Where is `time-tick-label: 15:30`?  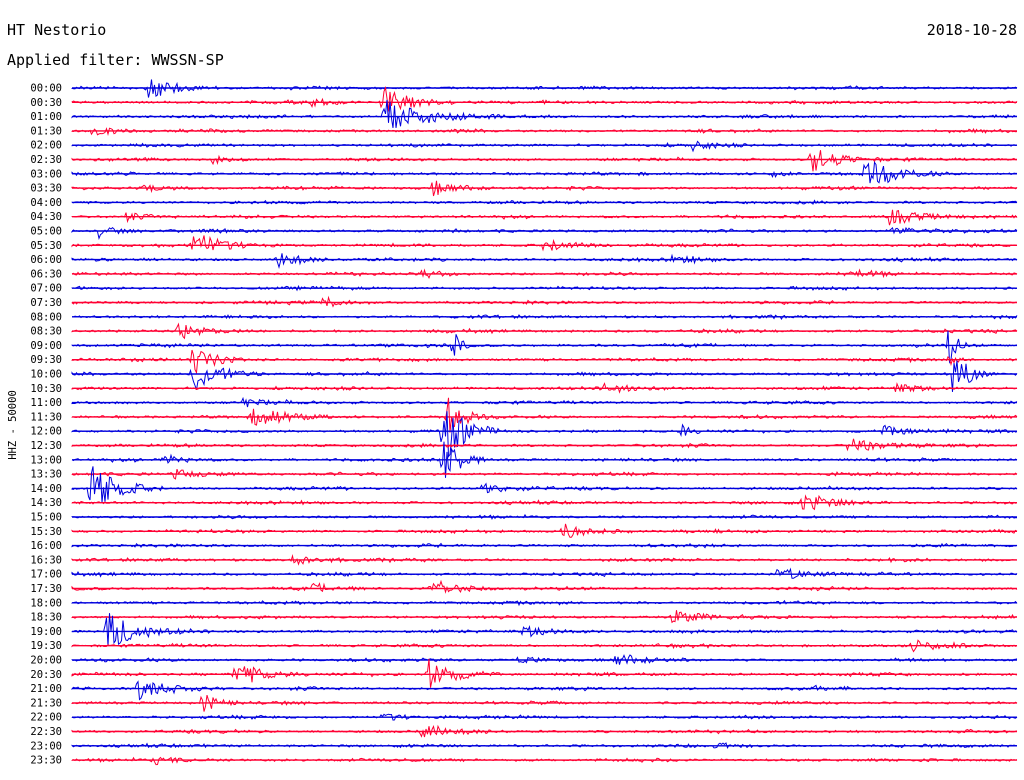 time-tick-label: 15:30 is located at coordinates (46, 532).